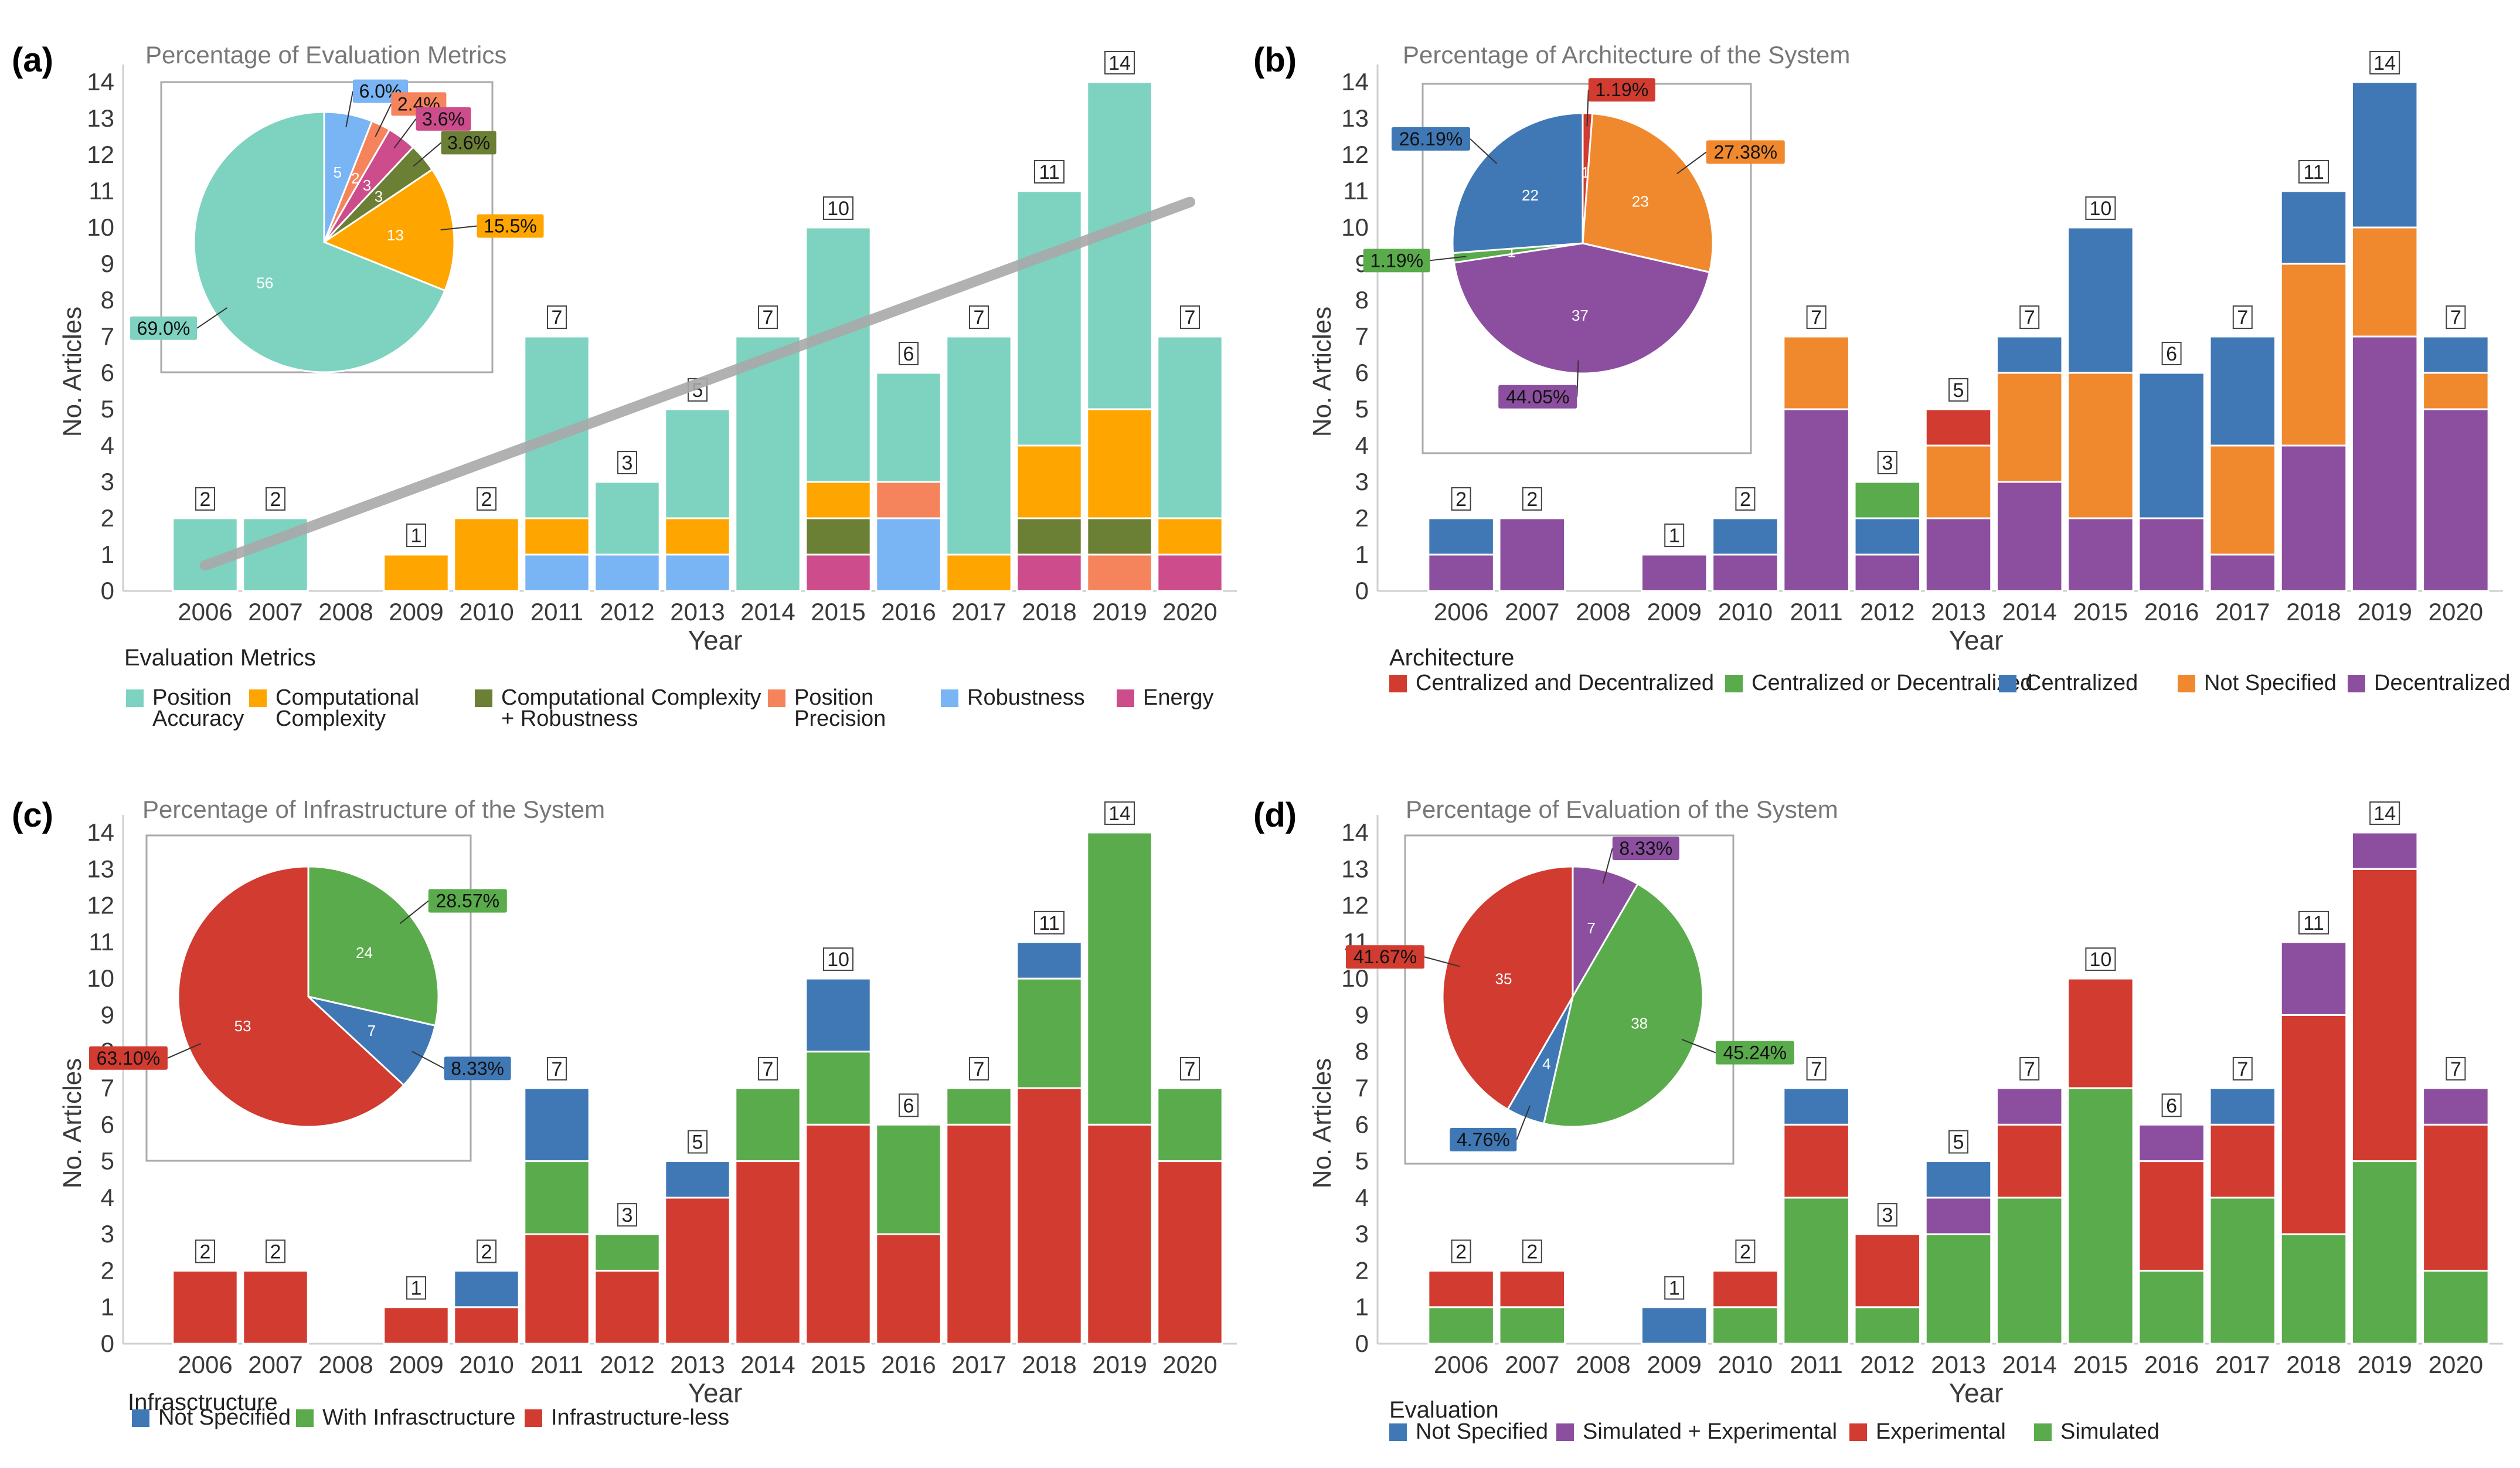 The image size is (2520, 1468). What do you see at coordinates (364, 952) in the screenshot?
I see `pie-count-label: 24` at bounding box center [364, 952].